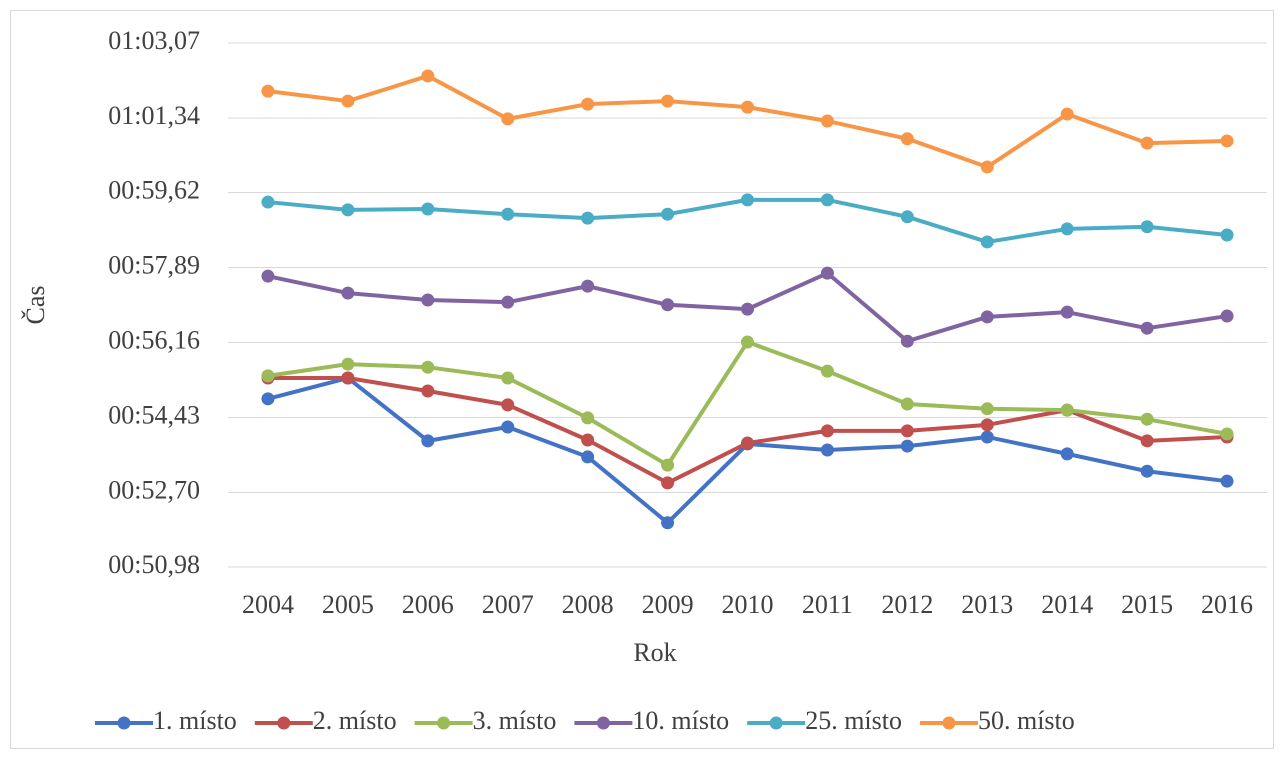  I want to click on legend-label: 2. místo, so click(355, 720).